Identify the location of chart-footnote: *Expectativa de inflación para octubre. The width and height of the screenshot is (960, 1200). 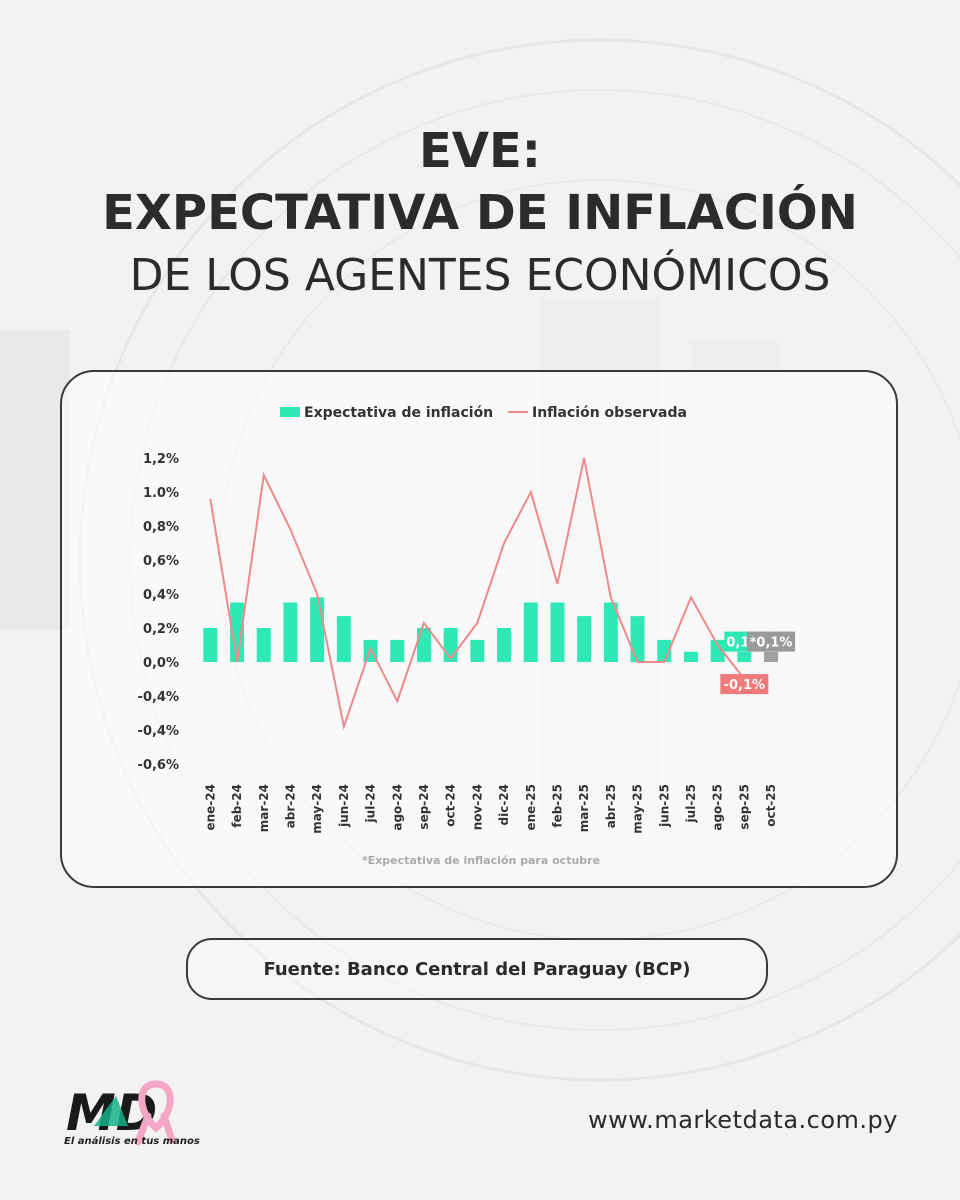
(481, 860).